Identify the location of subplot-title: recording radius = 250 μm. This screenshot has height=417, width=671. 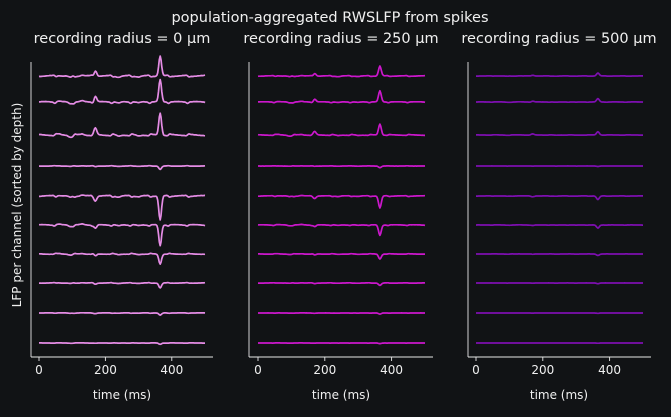
(340, 39).